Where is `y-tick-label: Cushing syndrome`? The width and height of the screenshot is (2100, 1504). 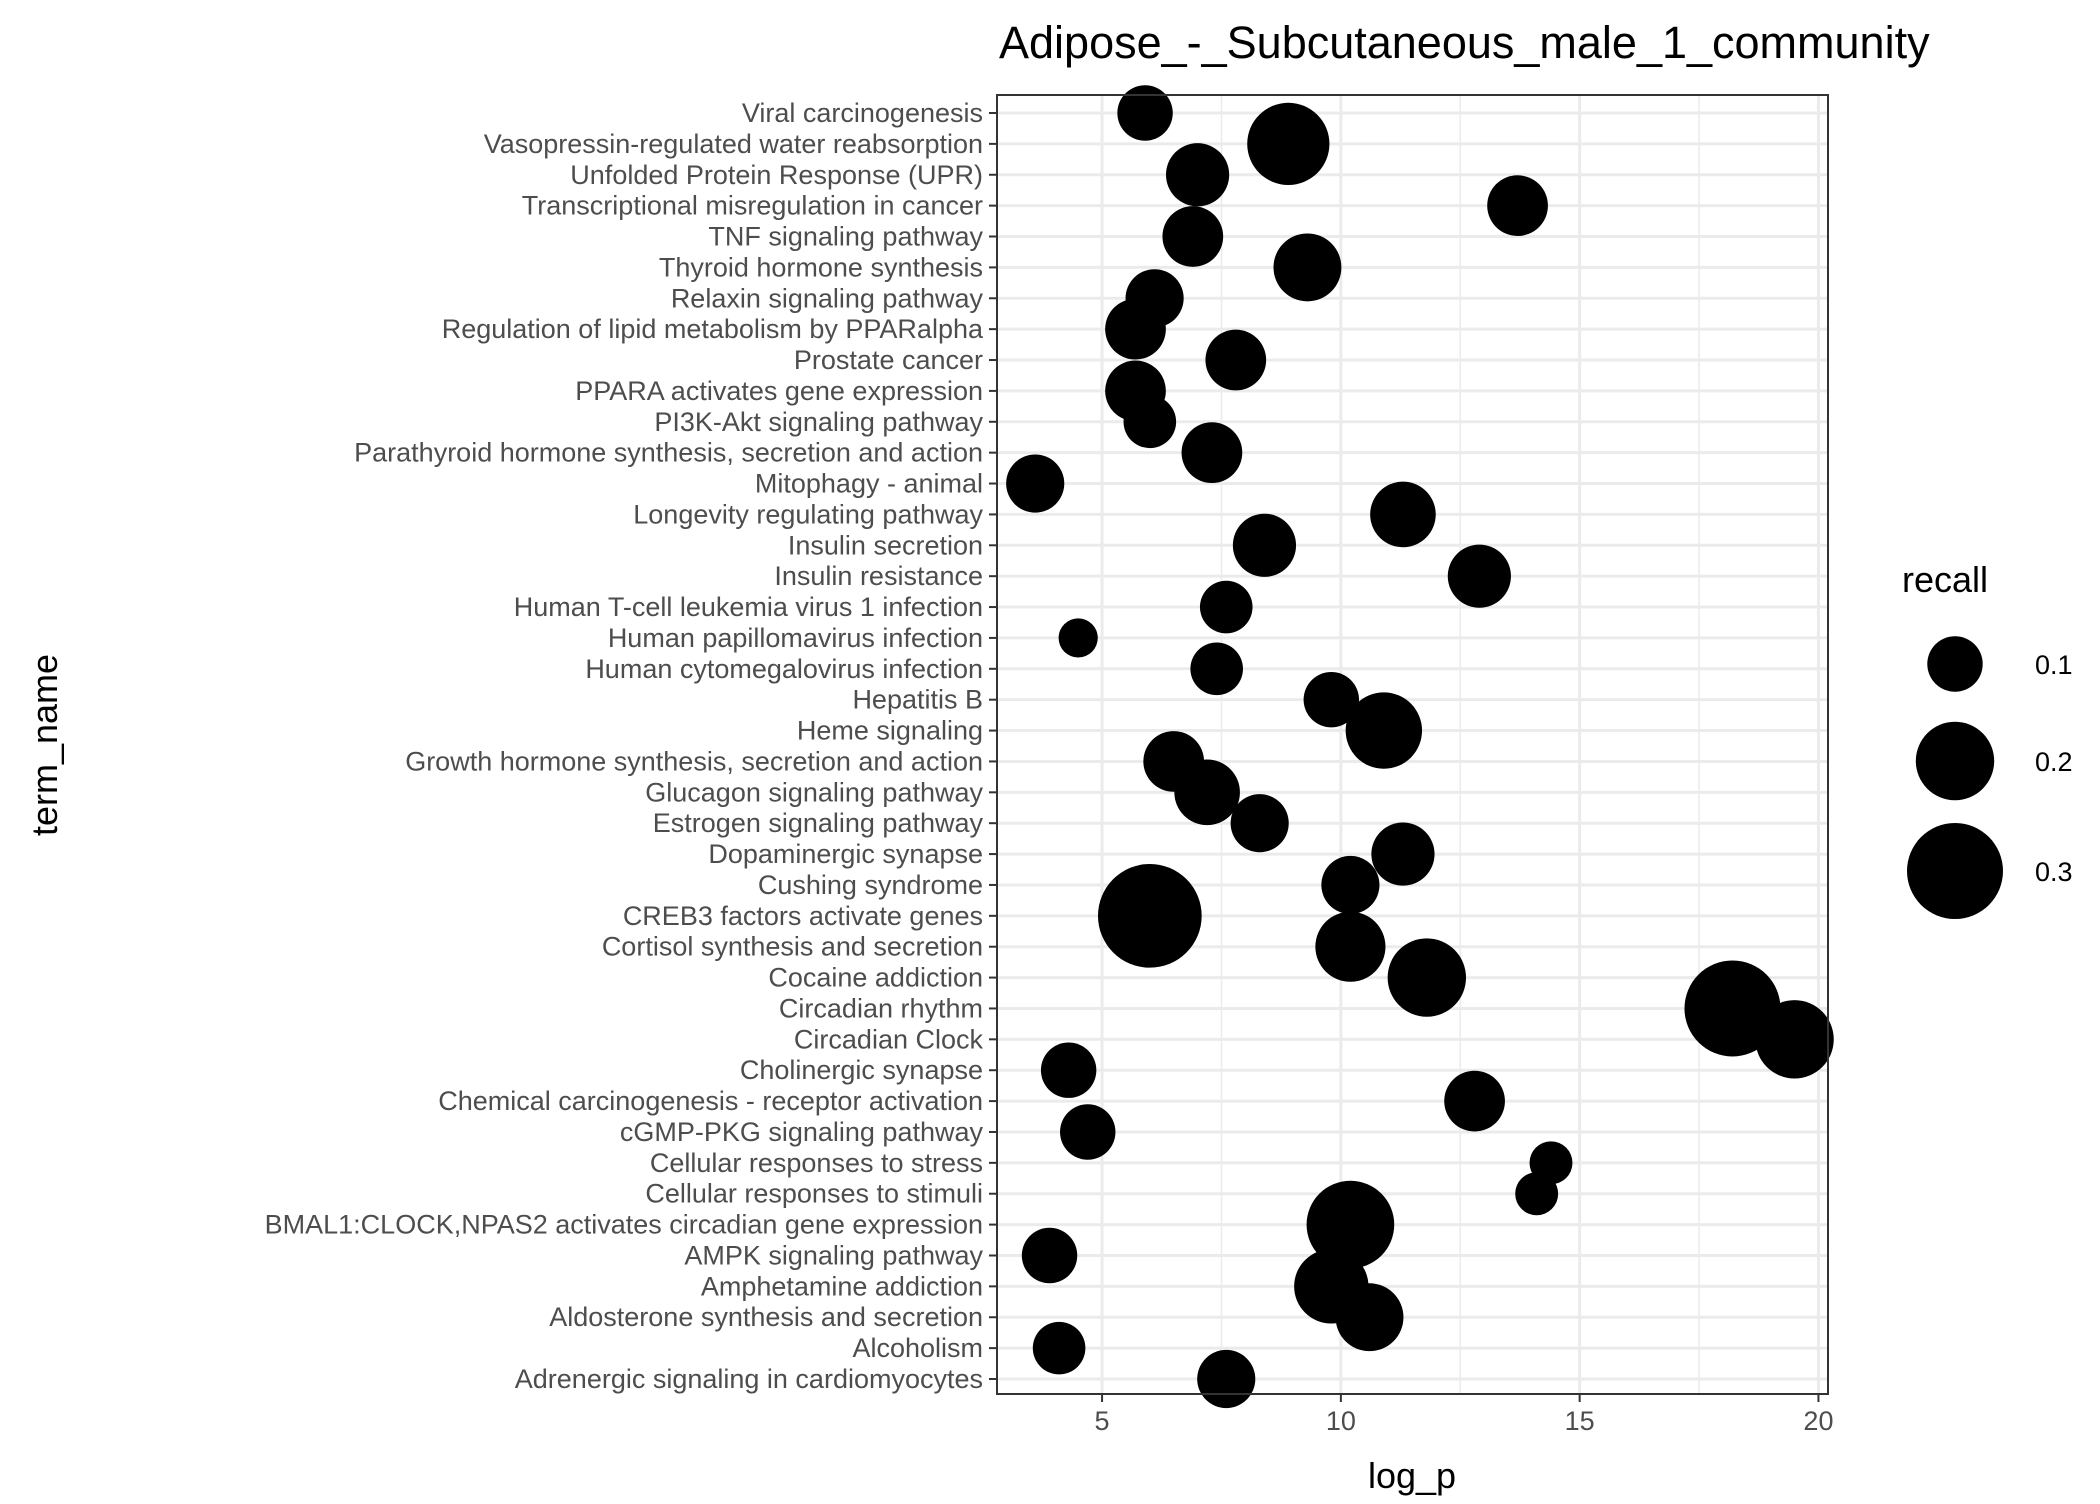 y-tick-label: Cushing syndrome is located at coordinates (870, 885).